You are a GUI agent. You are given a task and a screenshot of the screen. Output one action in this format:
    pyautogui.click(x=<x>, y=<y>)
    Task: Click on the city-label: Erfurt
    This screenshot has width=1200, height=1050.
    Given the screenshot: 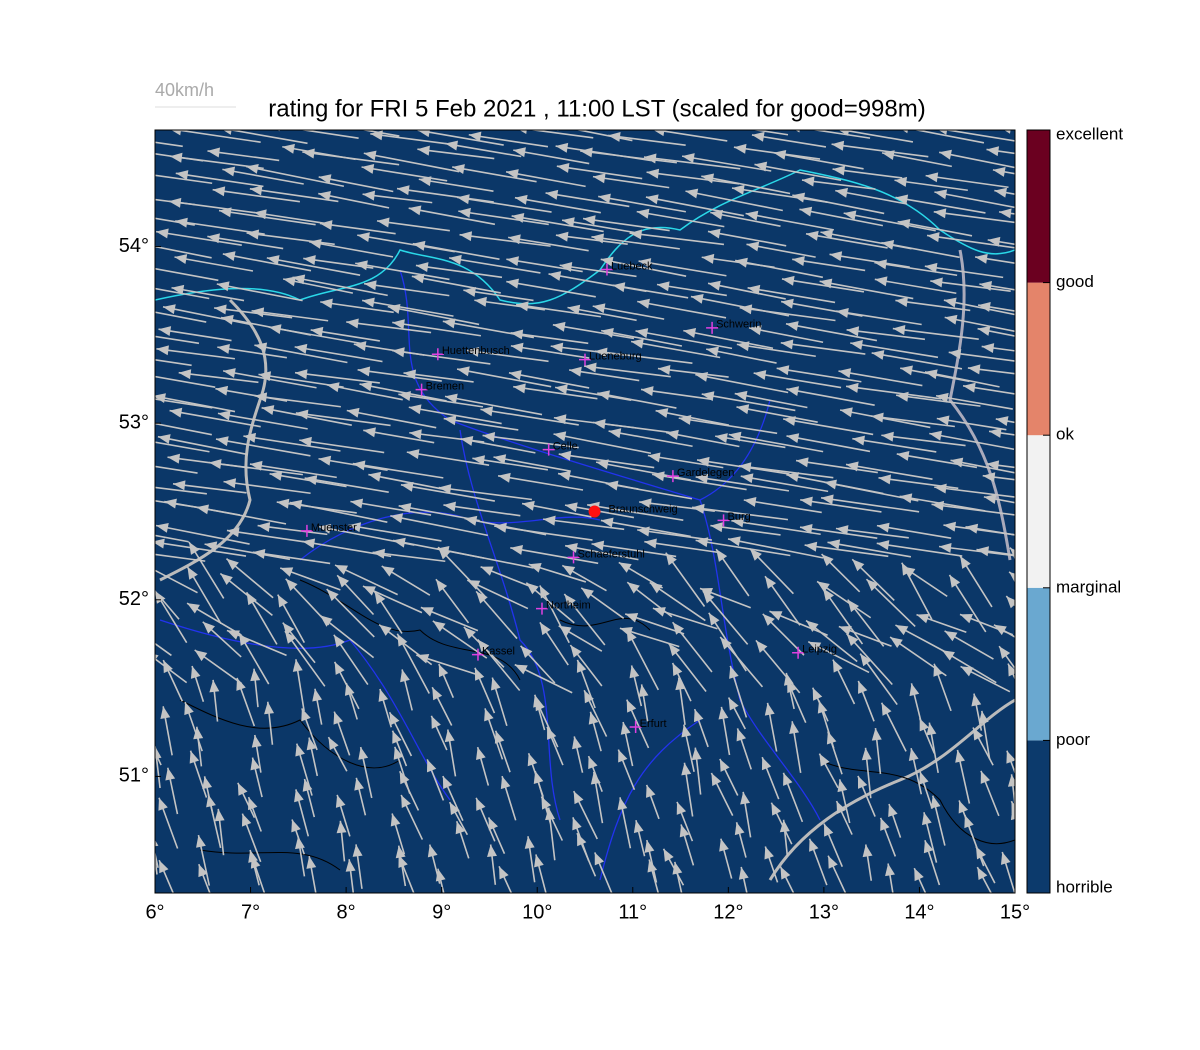 What is the action you would take?
    pyautogui.click(x=653, y=724)
    